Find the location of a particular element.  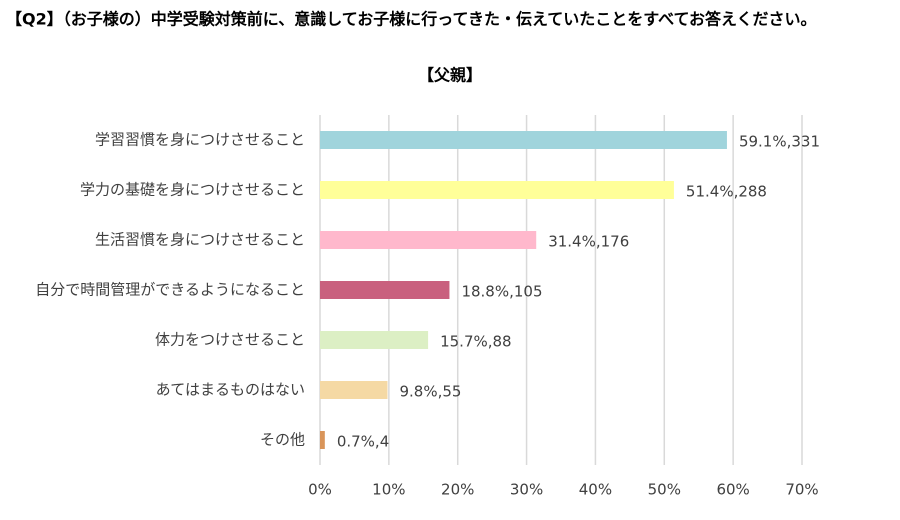

x-tick-label: 40% is located at coordinates (595, 490).